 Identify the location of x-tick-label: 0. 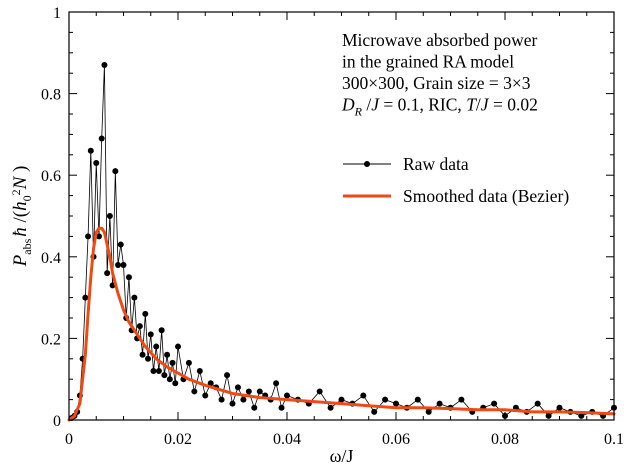
(69, 439).